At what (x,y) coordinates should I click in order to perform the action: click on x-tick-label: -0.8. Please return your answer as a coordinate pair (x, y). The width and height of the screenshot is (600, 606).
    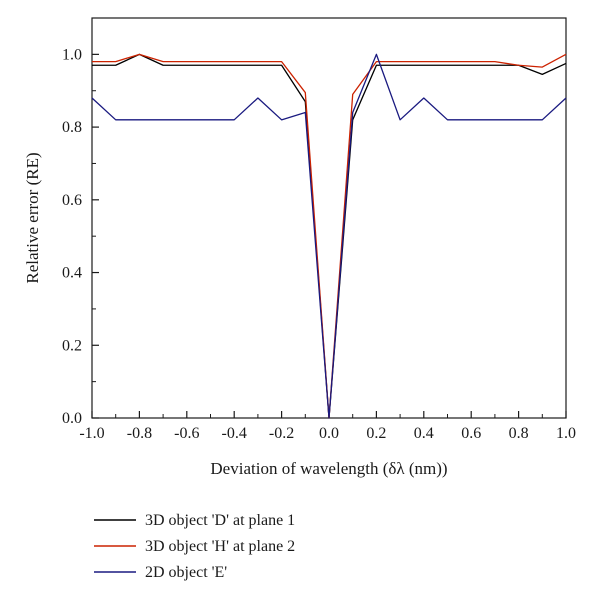
    Looking at the image, I should click on (139, 433).